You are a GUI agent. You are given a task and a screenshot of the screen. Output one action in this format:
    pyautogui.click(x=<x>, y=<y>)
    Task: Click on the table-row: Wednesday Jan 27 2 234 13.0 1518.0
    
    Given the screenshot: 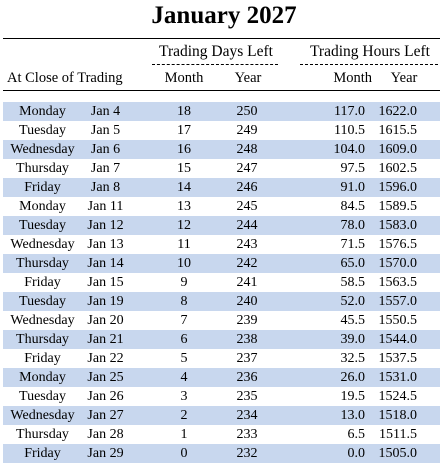 What is the action you would take?
    pyautogui.click(x=221, y=415)
    